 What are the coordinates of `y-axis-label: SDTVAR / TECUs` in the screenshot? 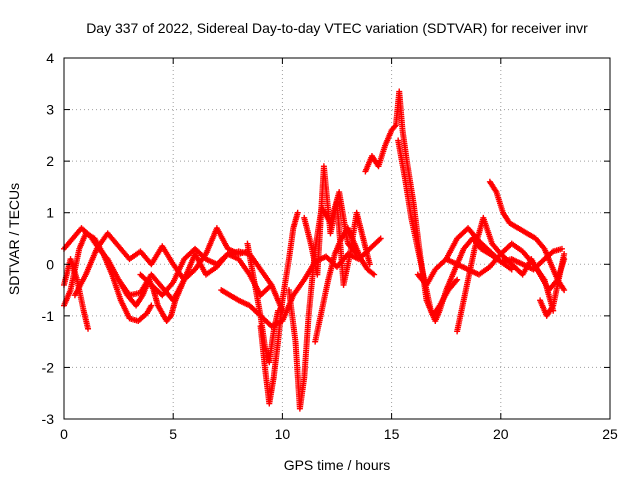 It's located at (14, 239).